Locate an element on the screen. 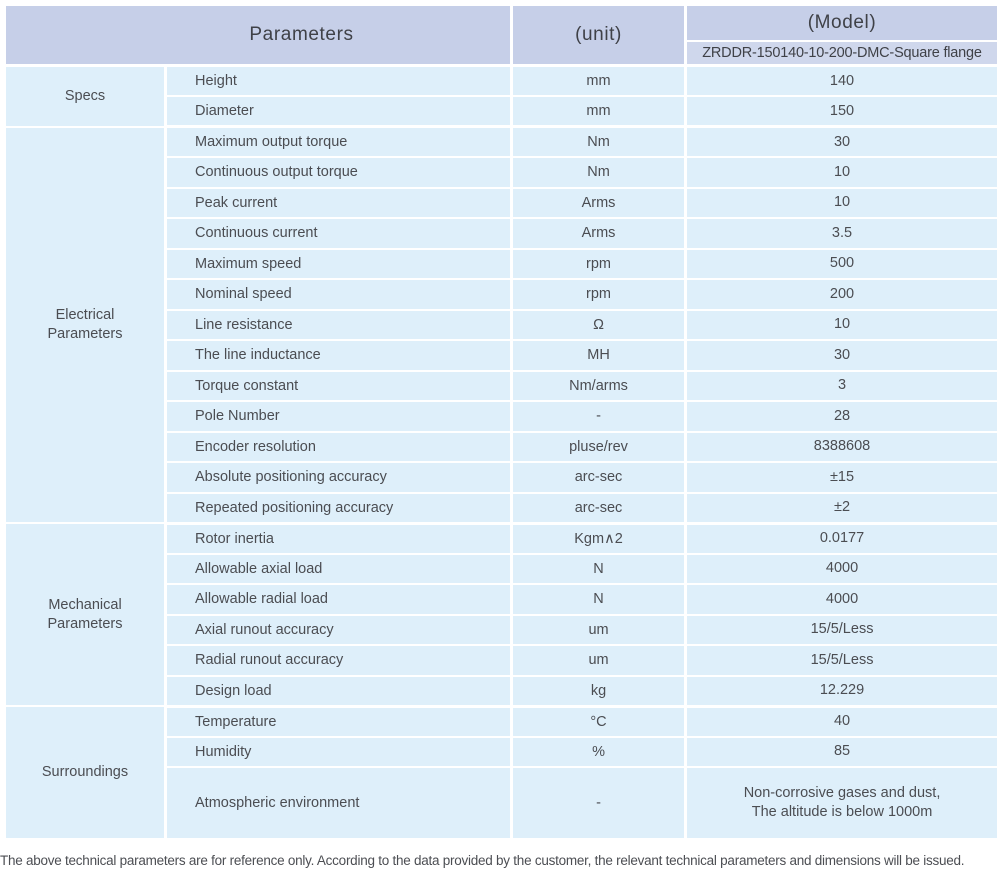  header-subrow: ZRDDR-150140-10-200-DMC-Square flange is located at coordinates (502, 53).